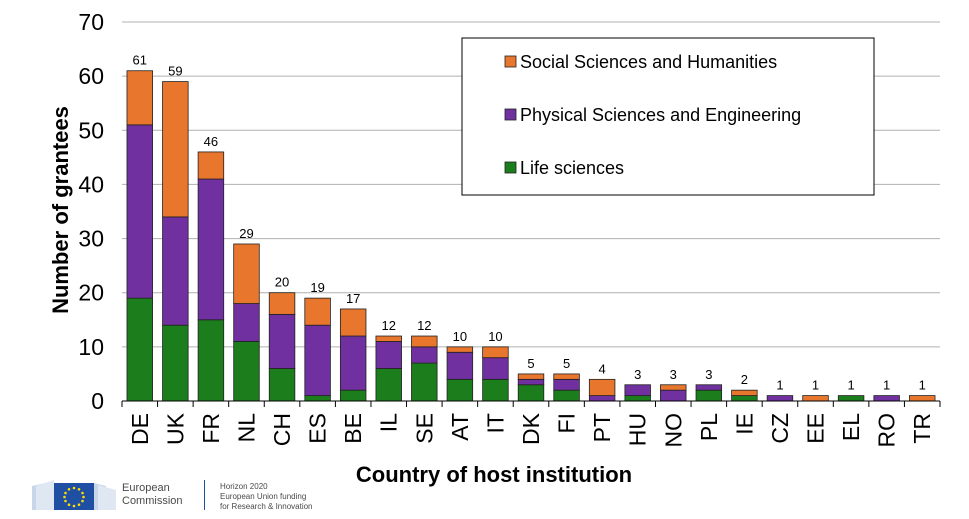 The image size is (969, 519). What do you see at coordinates (424, 325) in the screenshot?
I see `total-label-SE: 12` at bounding box center [424, 325].